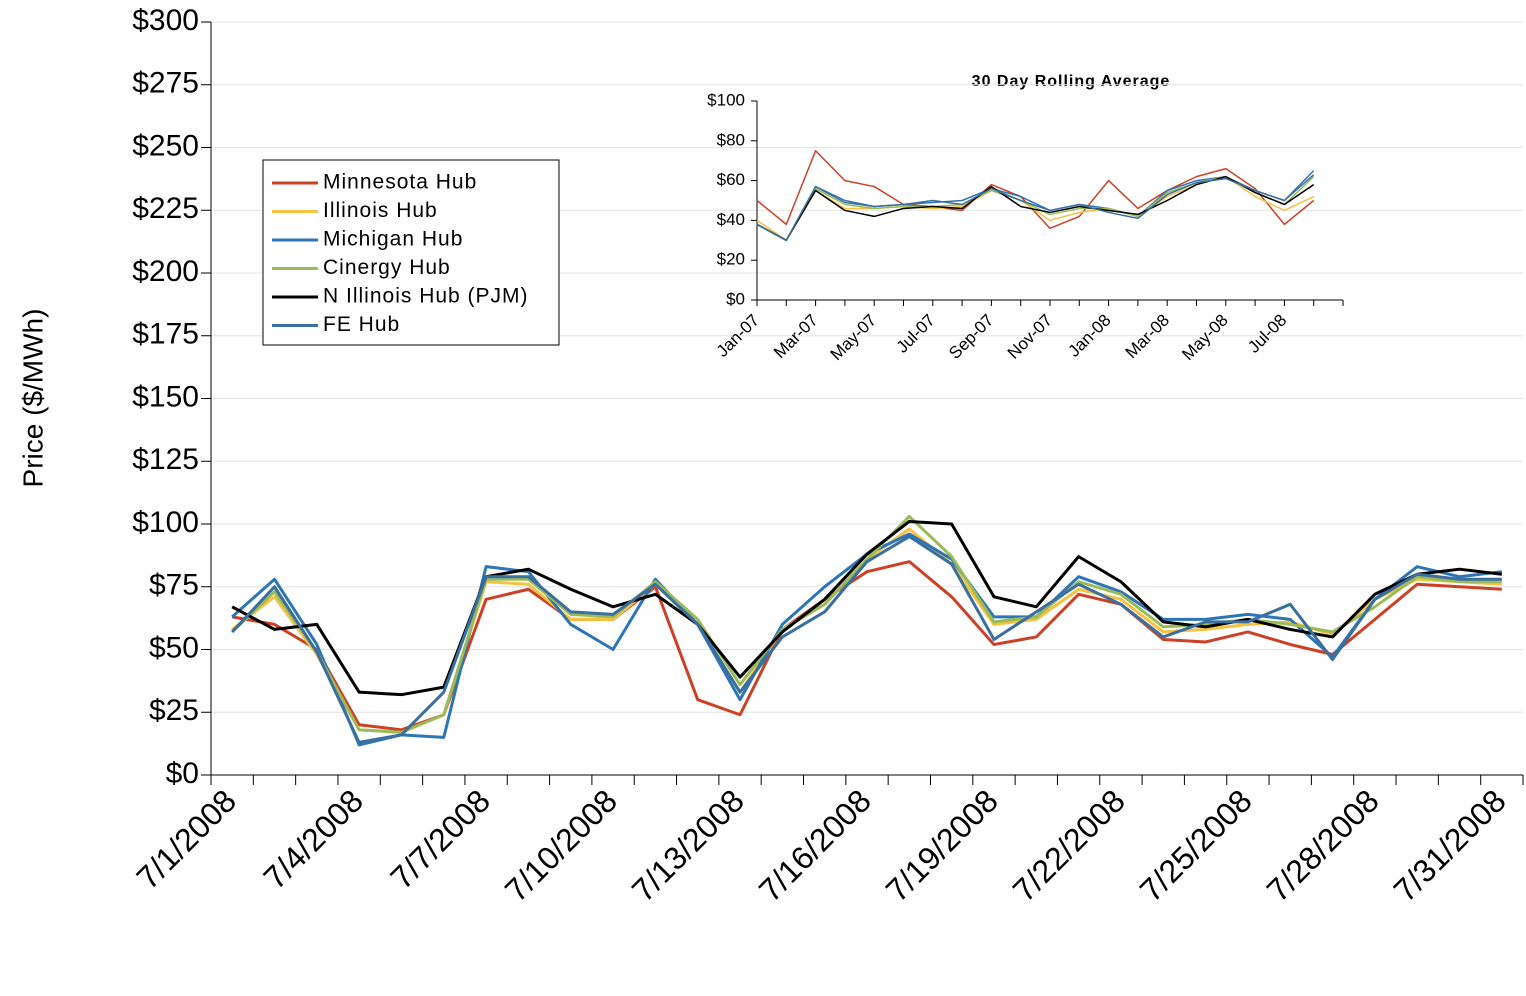 This screenshot has height=996, width=1526. Describe the element at coordinates (174, 647) in the screenshot. I see `y-tick-label: $50` at that location.